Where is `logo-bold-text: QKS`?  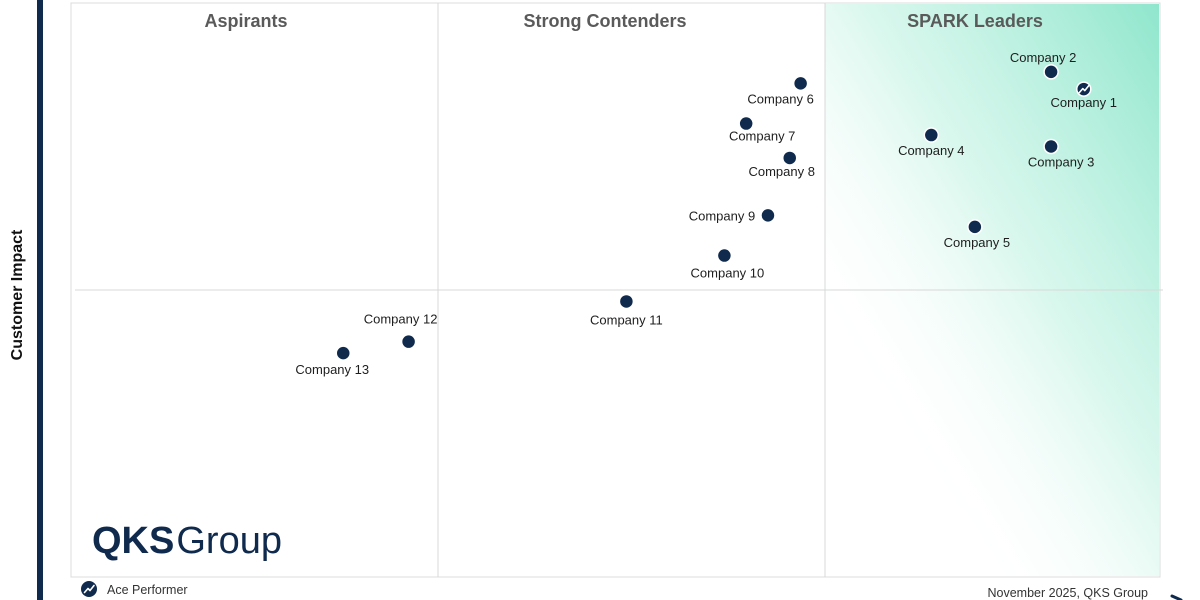 logo-bold-text: QKS is located at coordinates (133, 541).